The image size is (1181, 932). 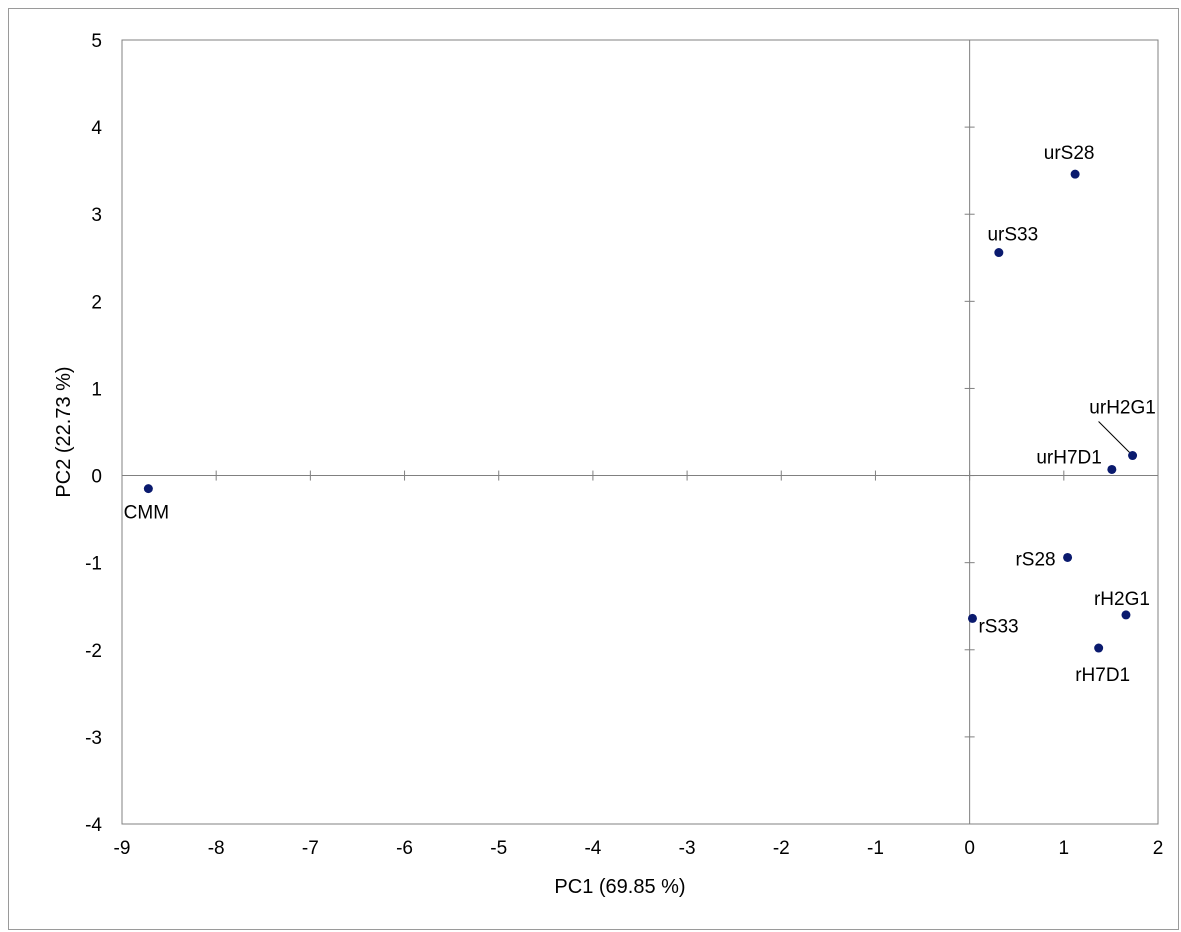 I want to click on data-point-label: rH7D1, so click(x=1102, y=675).